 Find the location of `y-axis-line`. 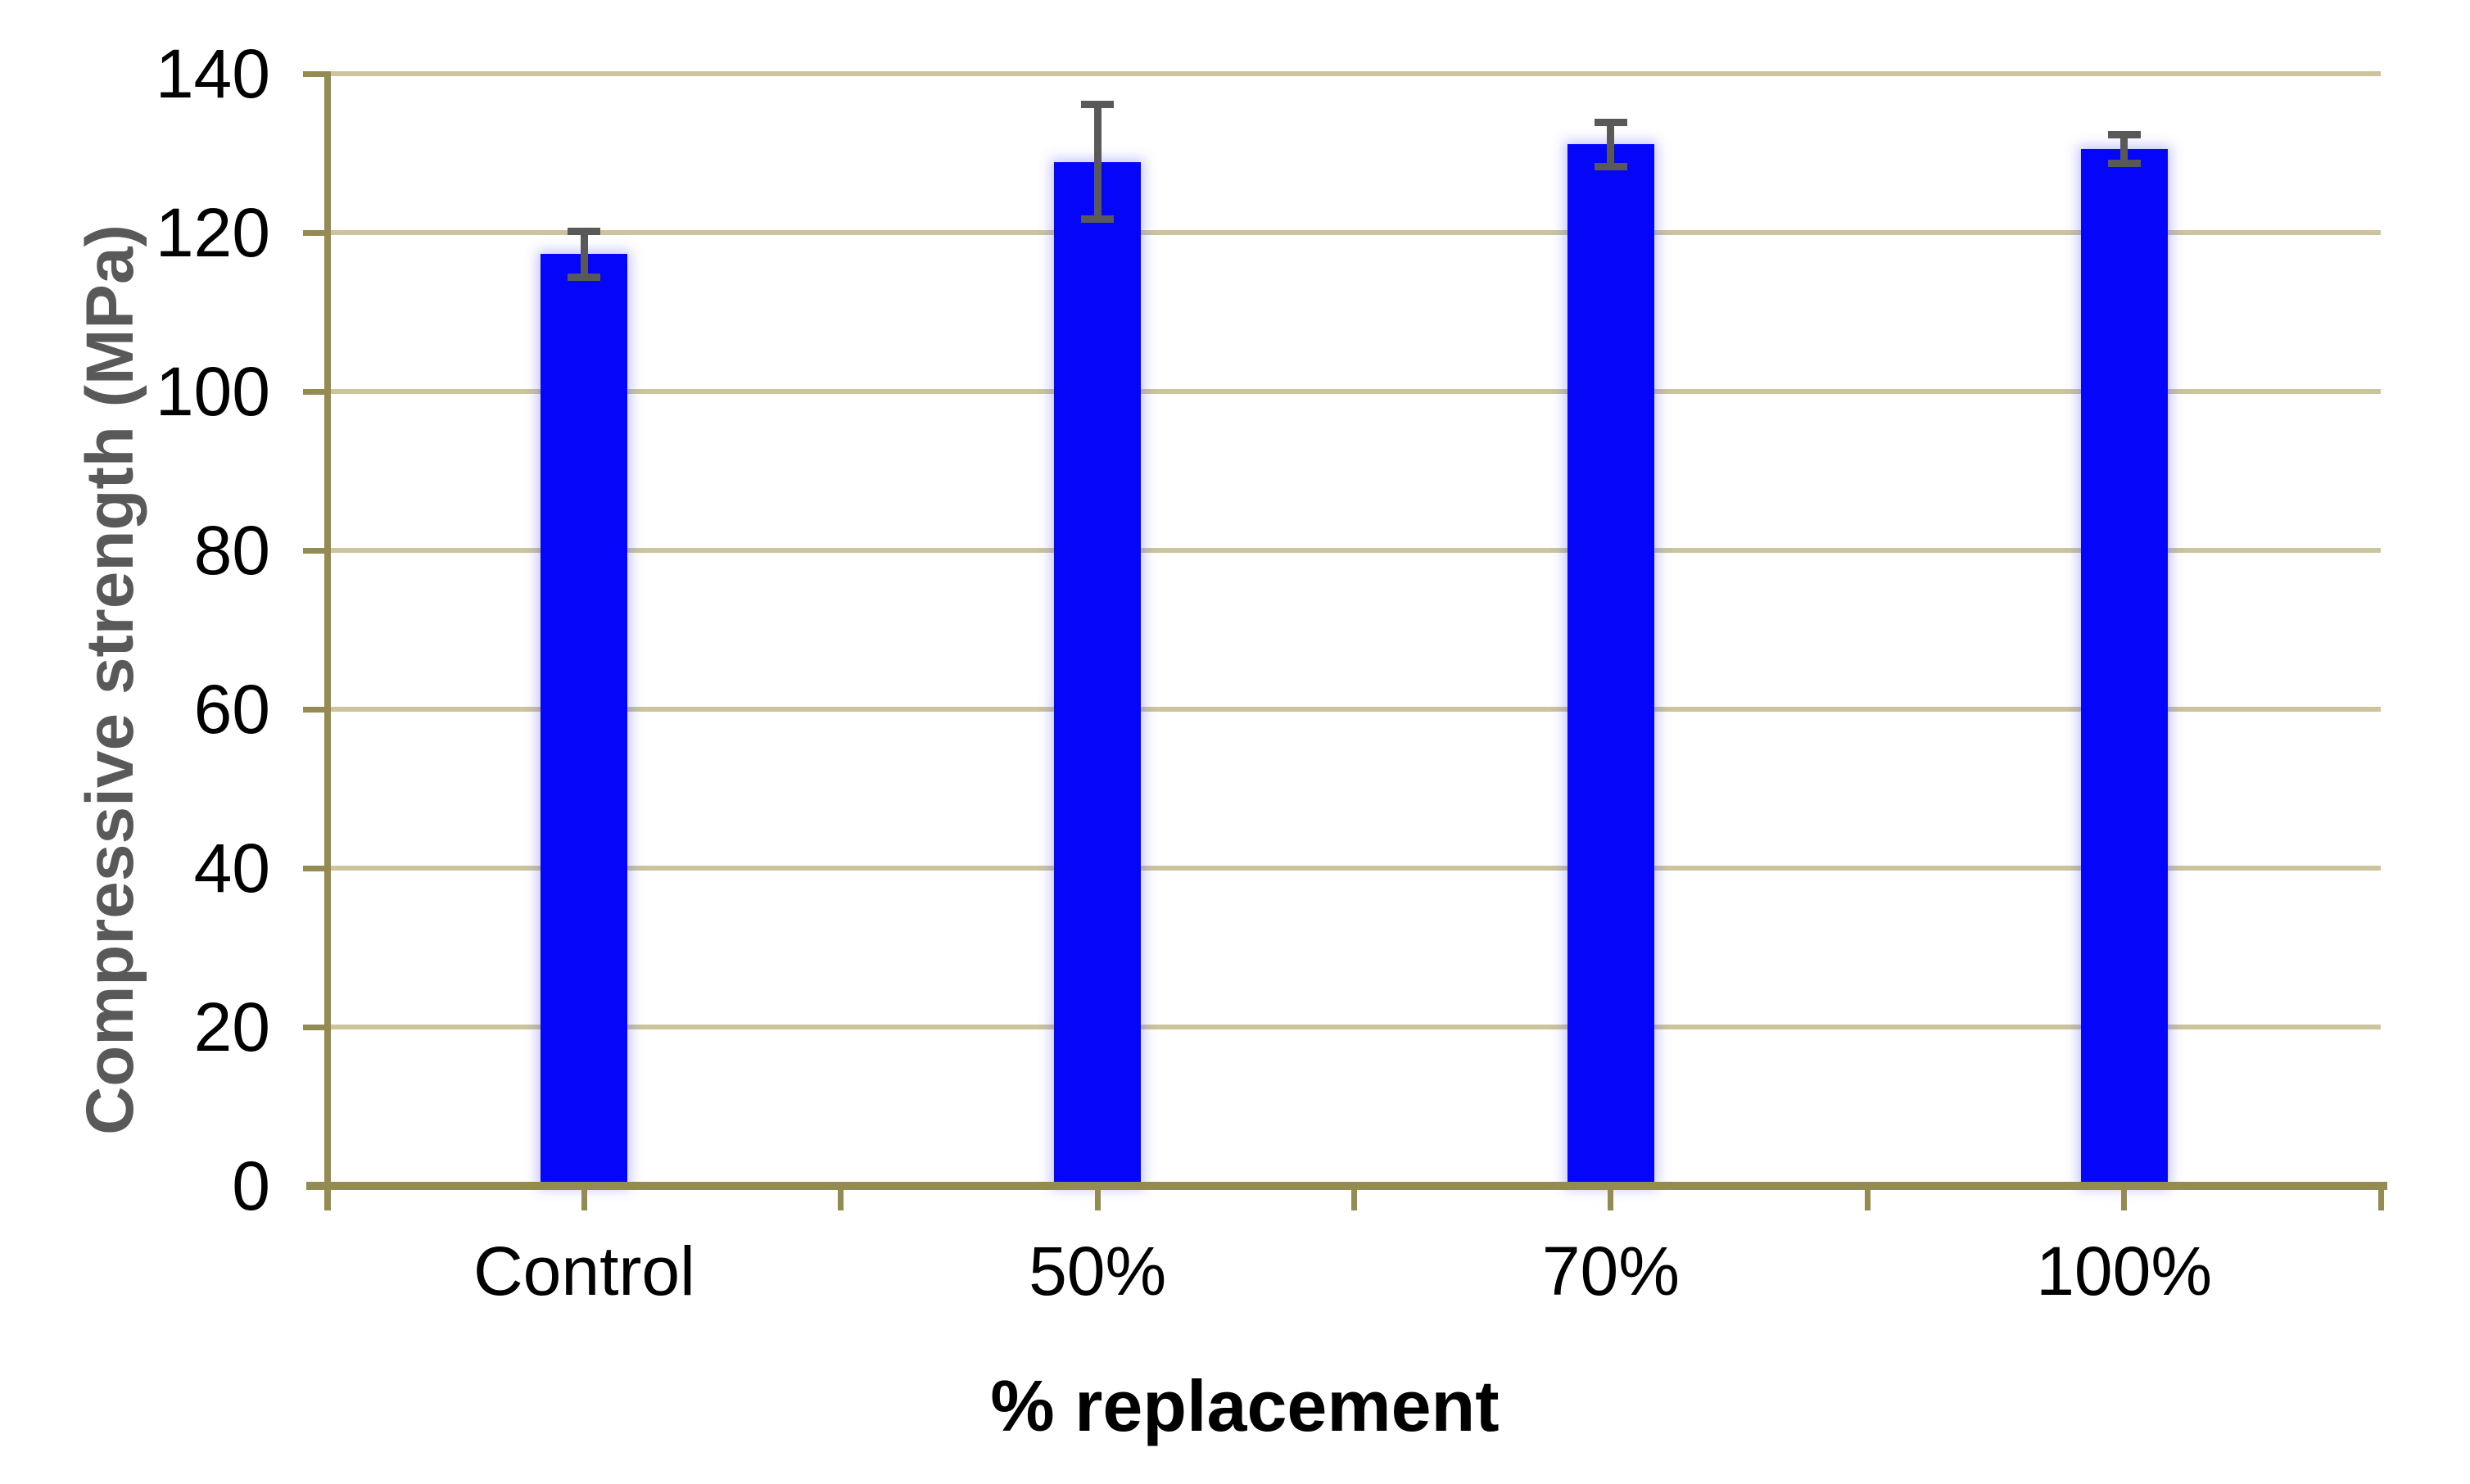

y-axis-line is located at coordinates (327, 640).